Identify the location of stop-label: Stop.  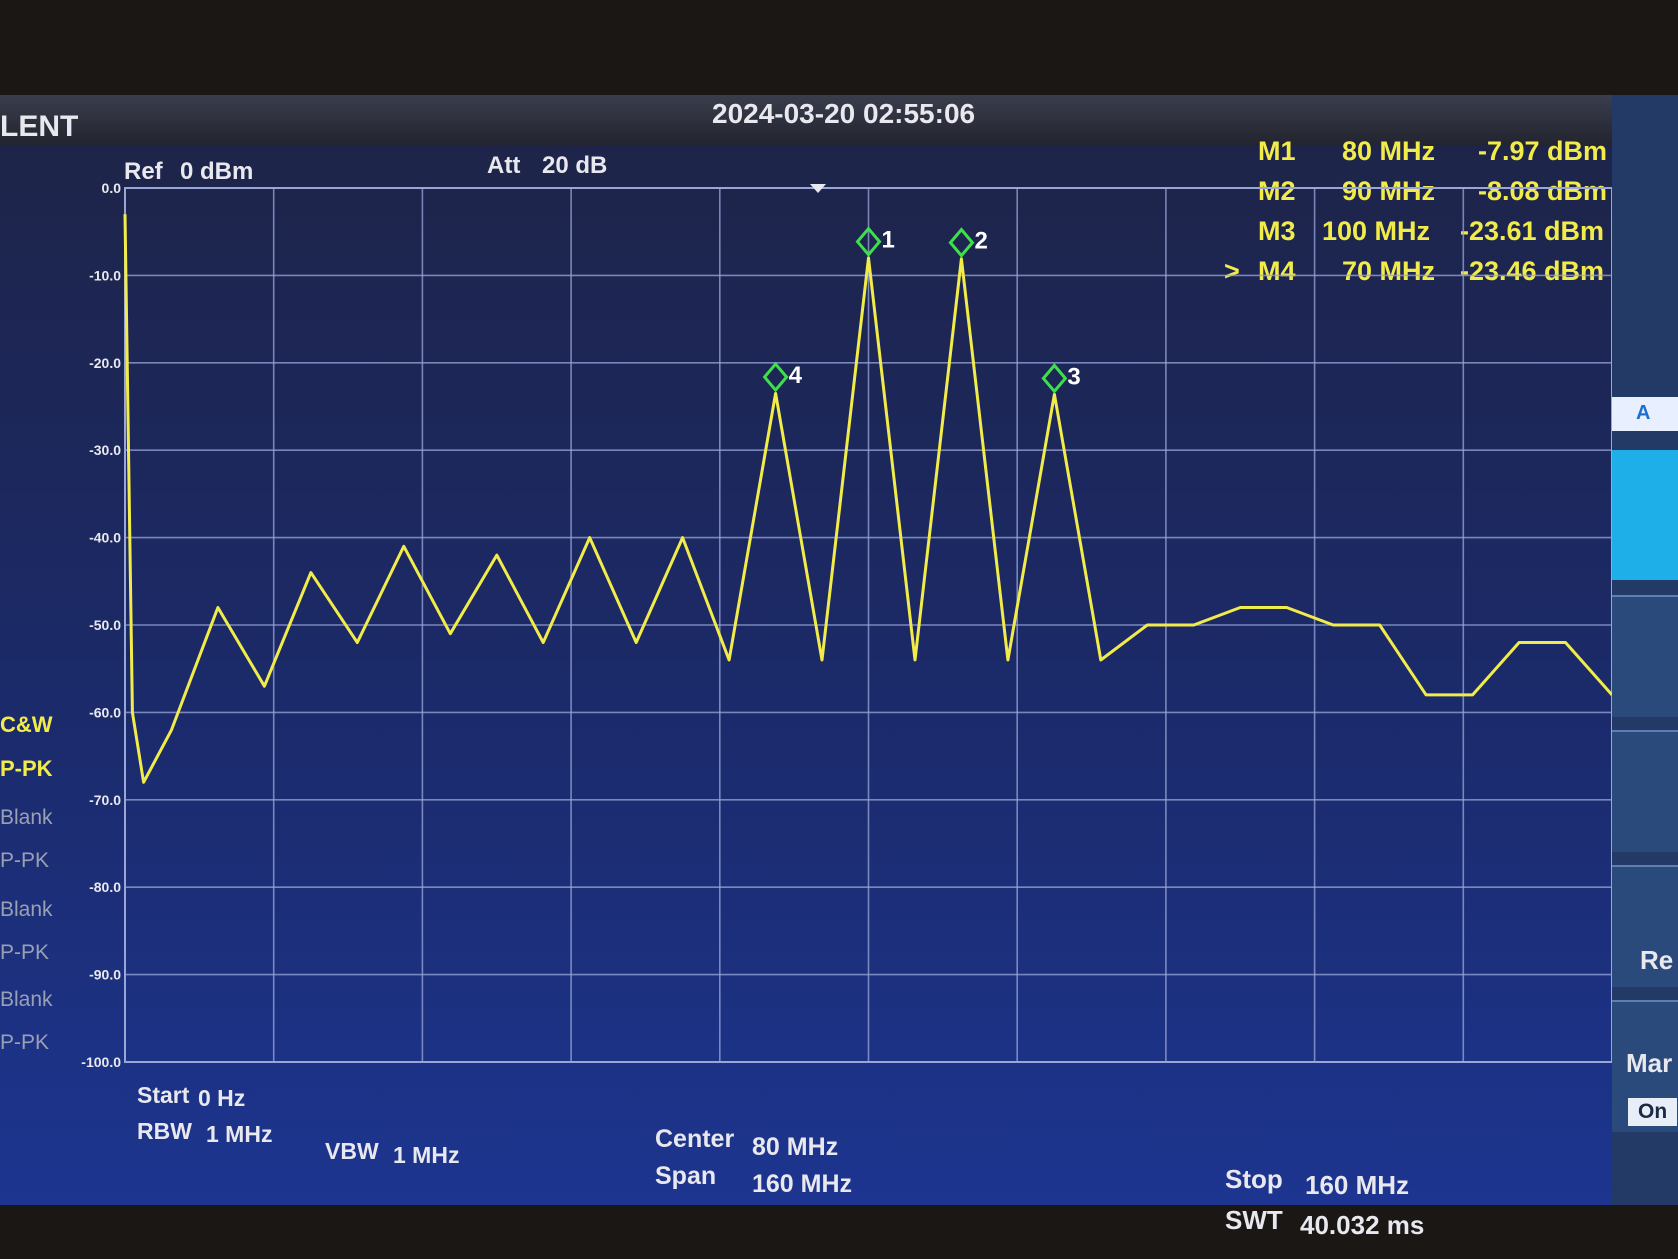
(1254, 1179).